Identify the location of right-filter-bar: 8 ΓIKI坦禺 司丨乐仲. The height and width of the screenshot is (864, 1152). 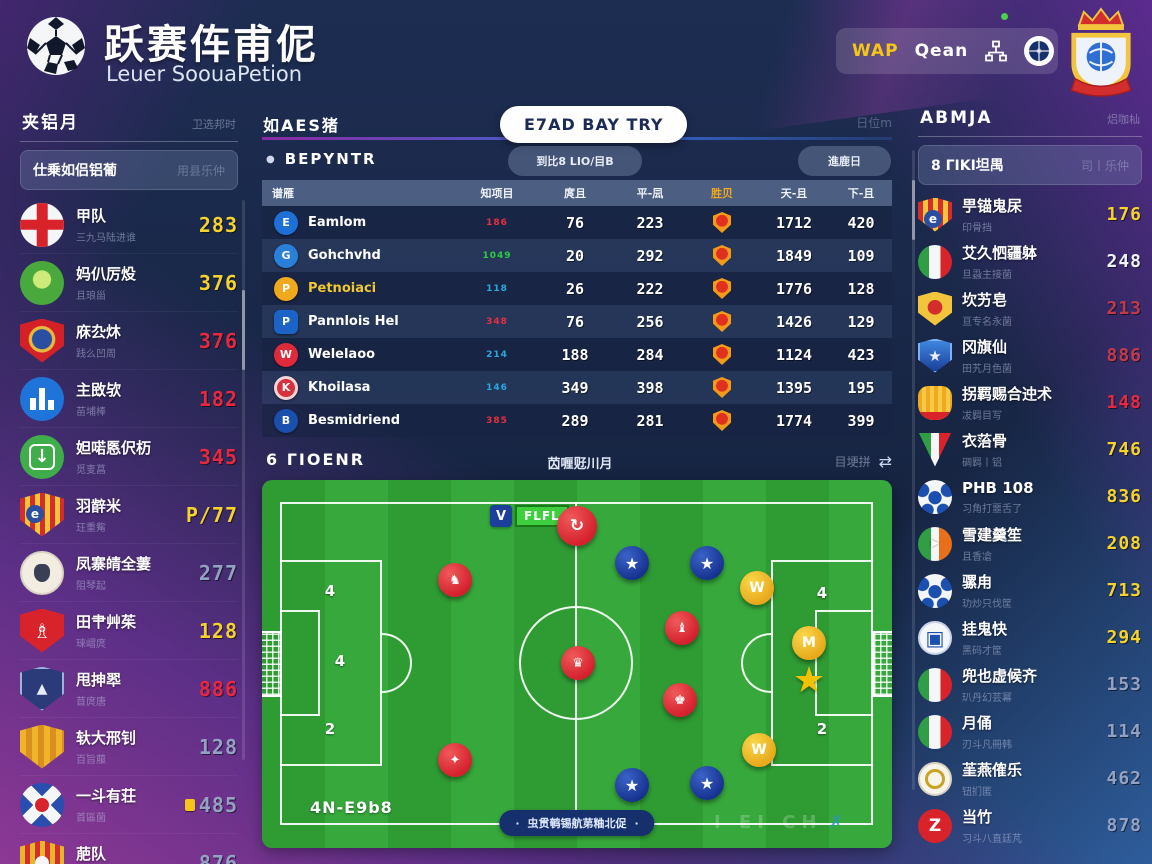
(1030, 165).